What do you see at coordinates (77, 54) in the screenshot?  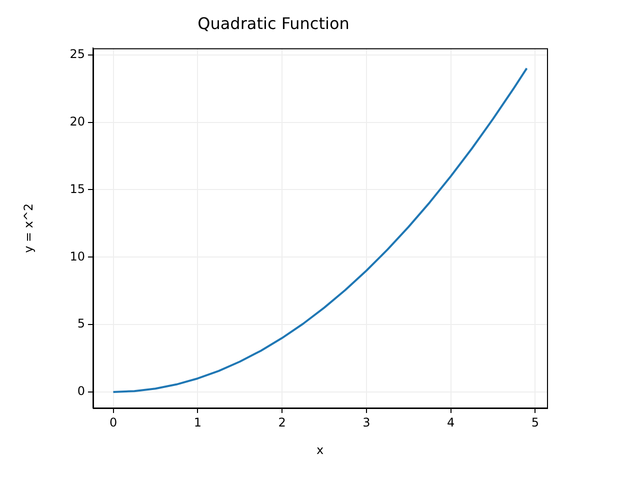 I see `y-tick-label: 25` at bounding box center [77, 54].